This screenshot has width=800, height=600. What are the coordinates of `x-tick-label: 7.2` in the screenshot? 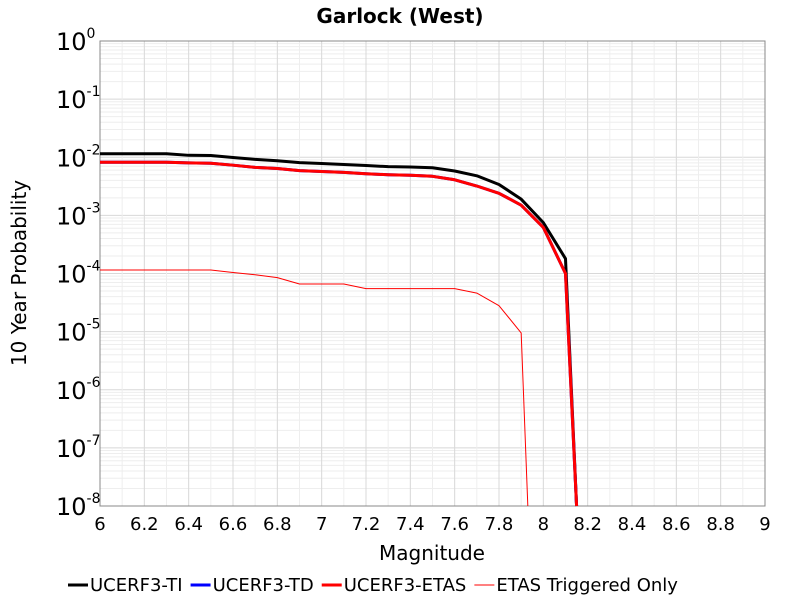 It's located at (366, 524).